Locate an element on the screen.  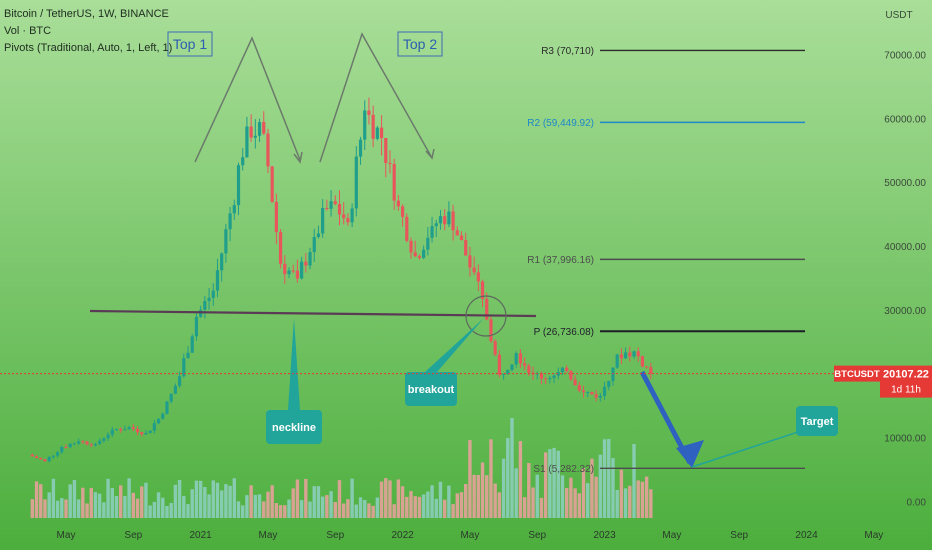
neckline-line is located at coordinates (313, 313).